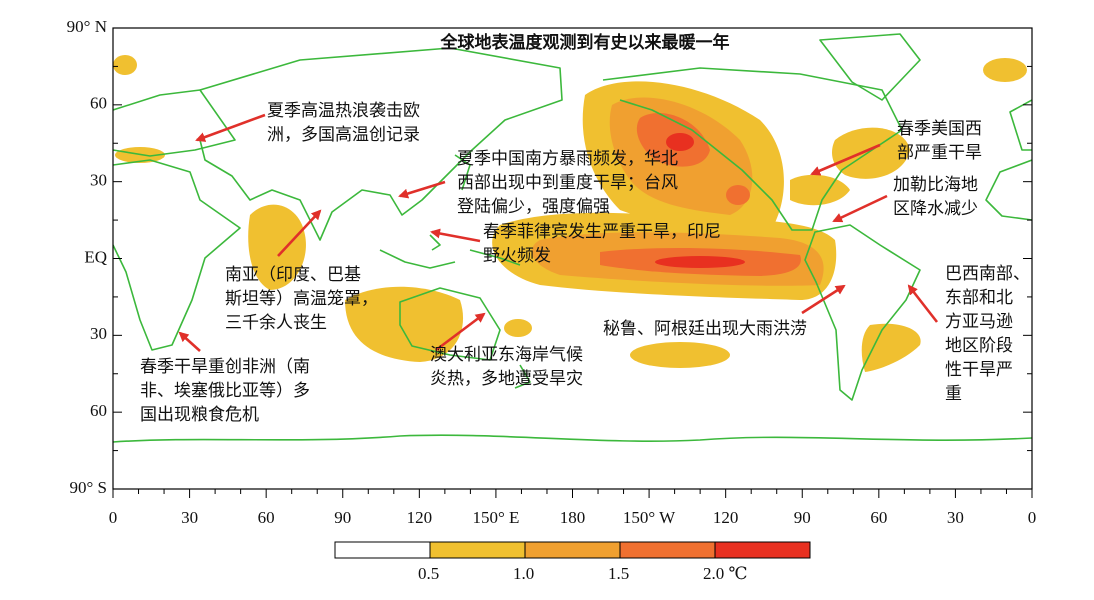 Image resolution: width=1094 pixels, height=600 pixels. What do you see at coordinates (174, 123) in the screenshot?
I see `europe` at bounding box center [174, 123].